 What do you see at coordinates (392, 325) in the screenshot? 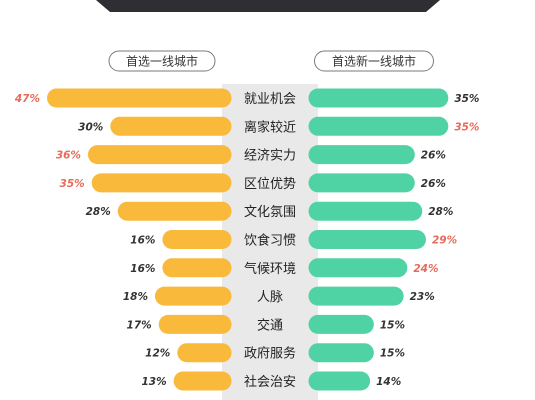
I see `value-label-right-8: 15%` at bounding box center [392, 325].